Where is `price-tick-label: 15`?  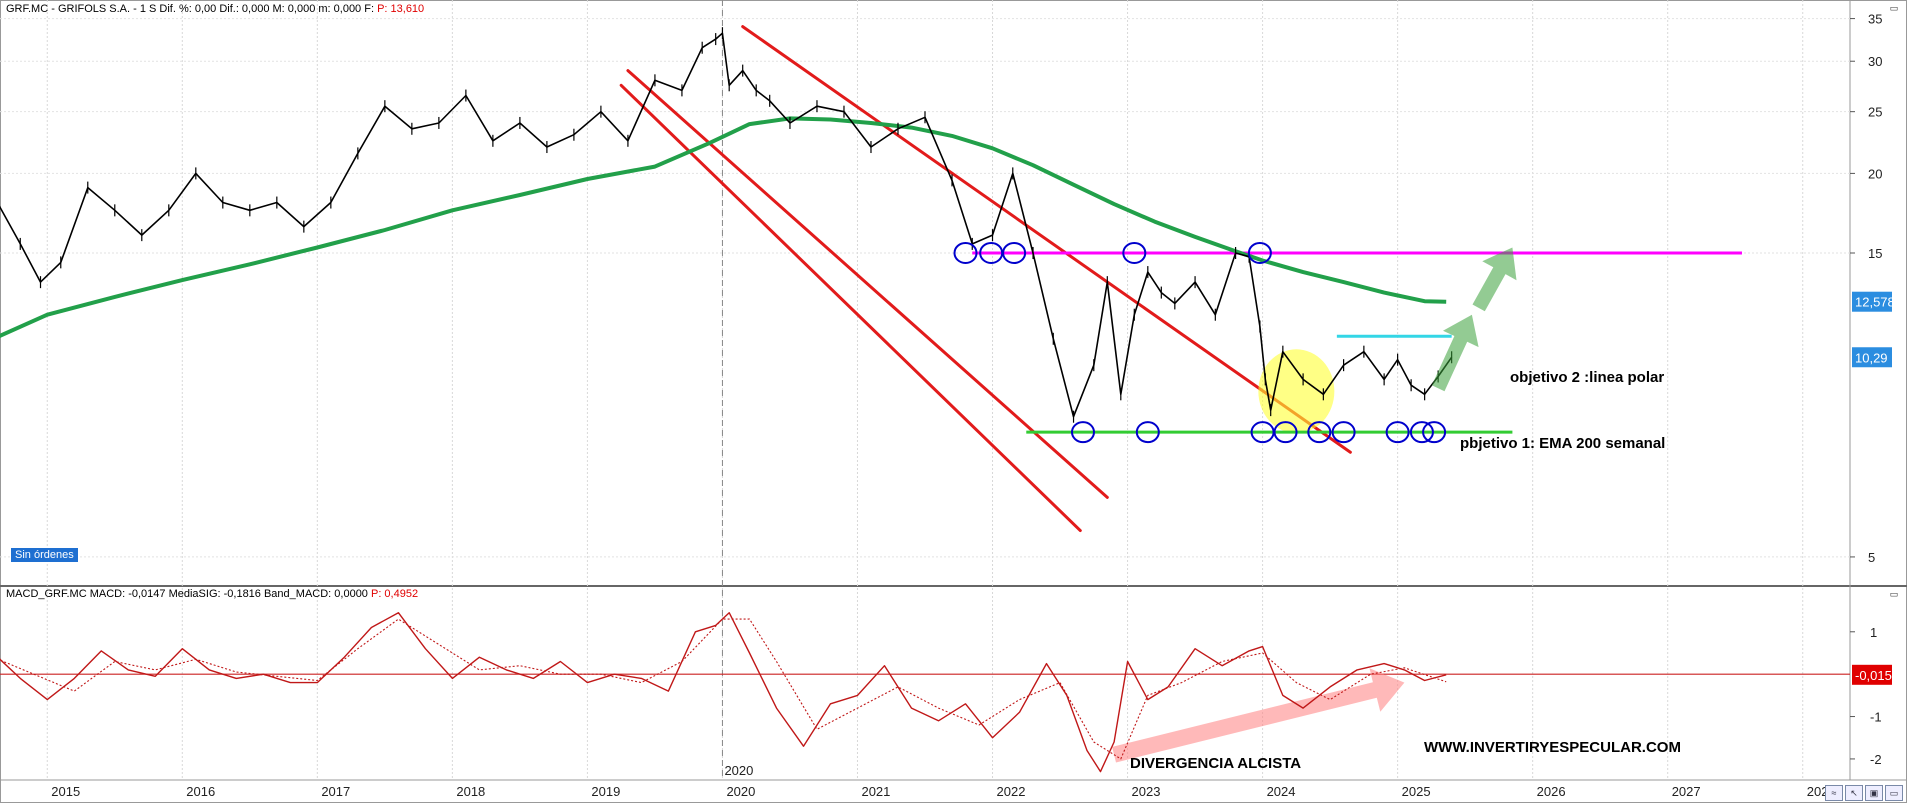 price-tick-label: 15 is located at coordinates (1875, 253).